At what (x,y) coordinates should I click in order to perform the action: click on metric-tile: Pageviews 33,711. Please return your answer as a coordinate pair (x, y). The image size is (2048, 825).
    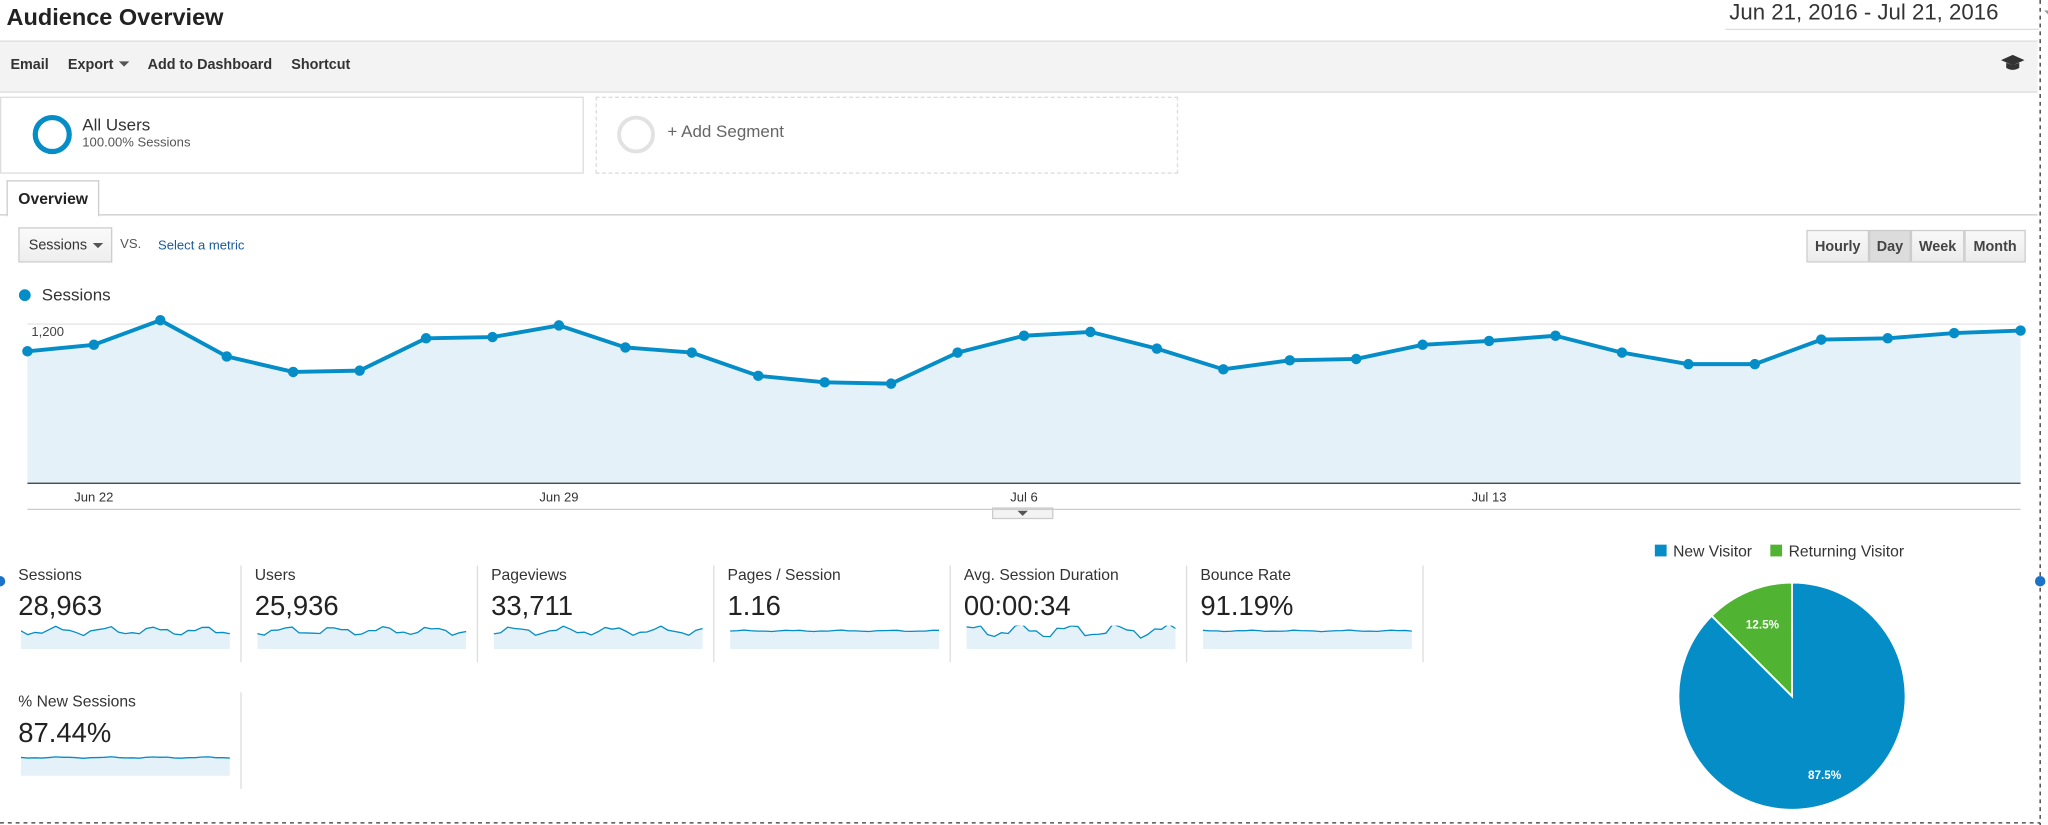
    Looking at the image, I should click on (602, 614).